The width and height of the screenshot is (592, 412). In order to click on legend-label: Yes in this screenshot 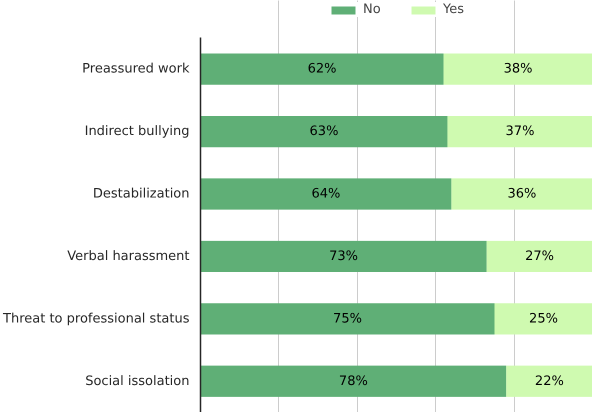, I will do `click(453, 9)`.